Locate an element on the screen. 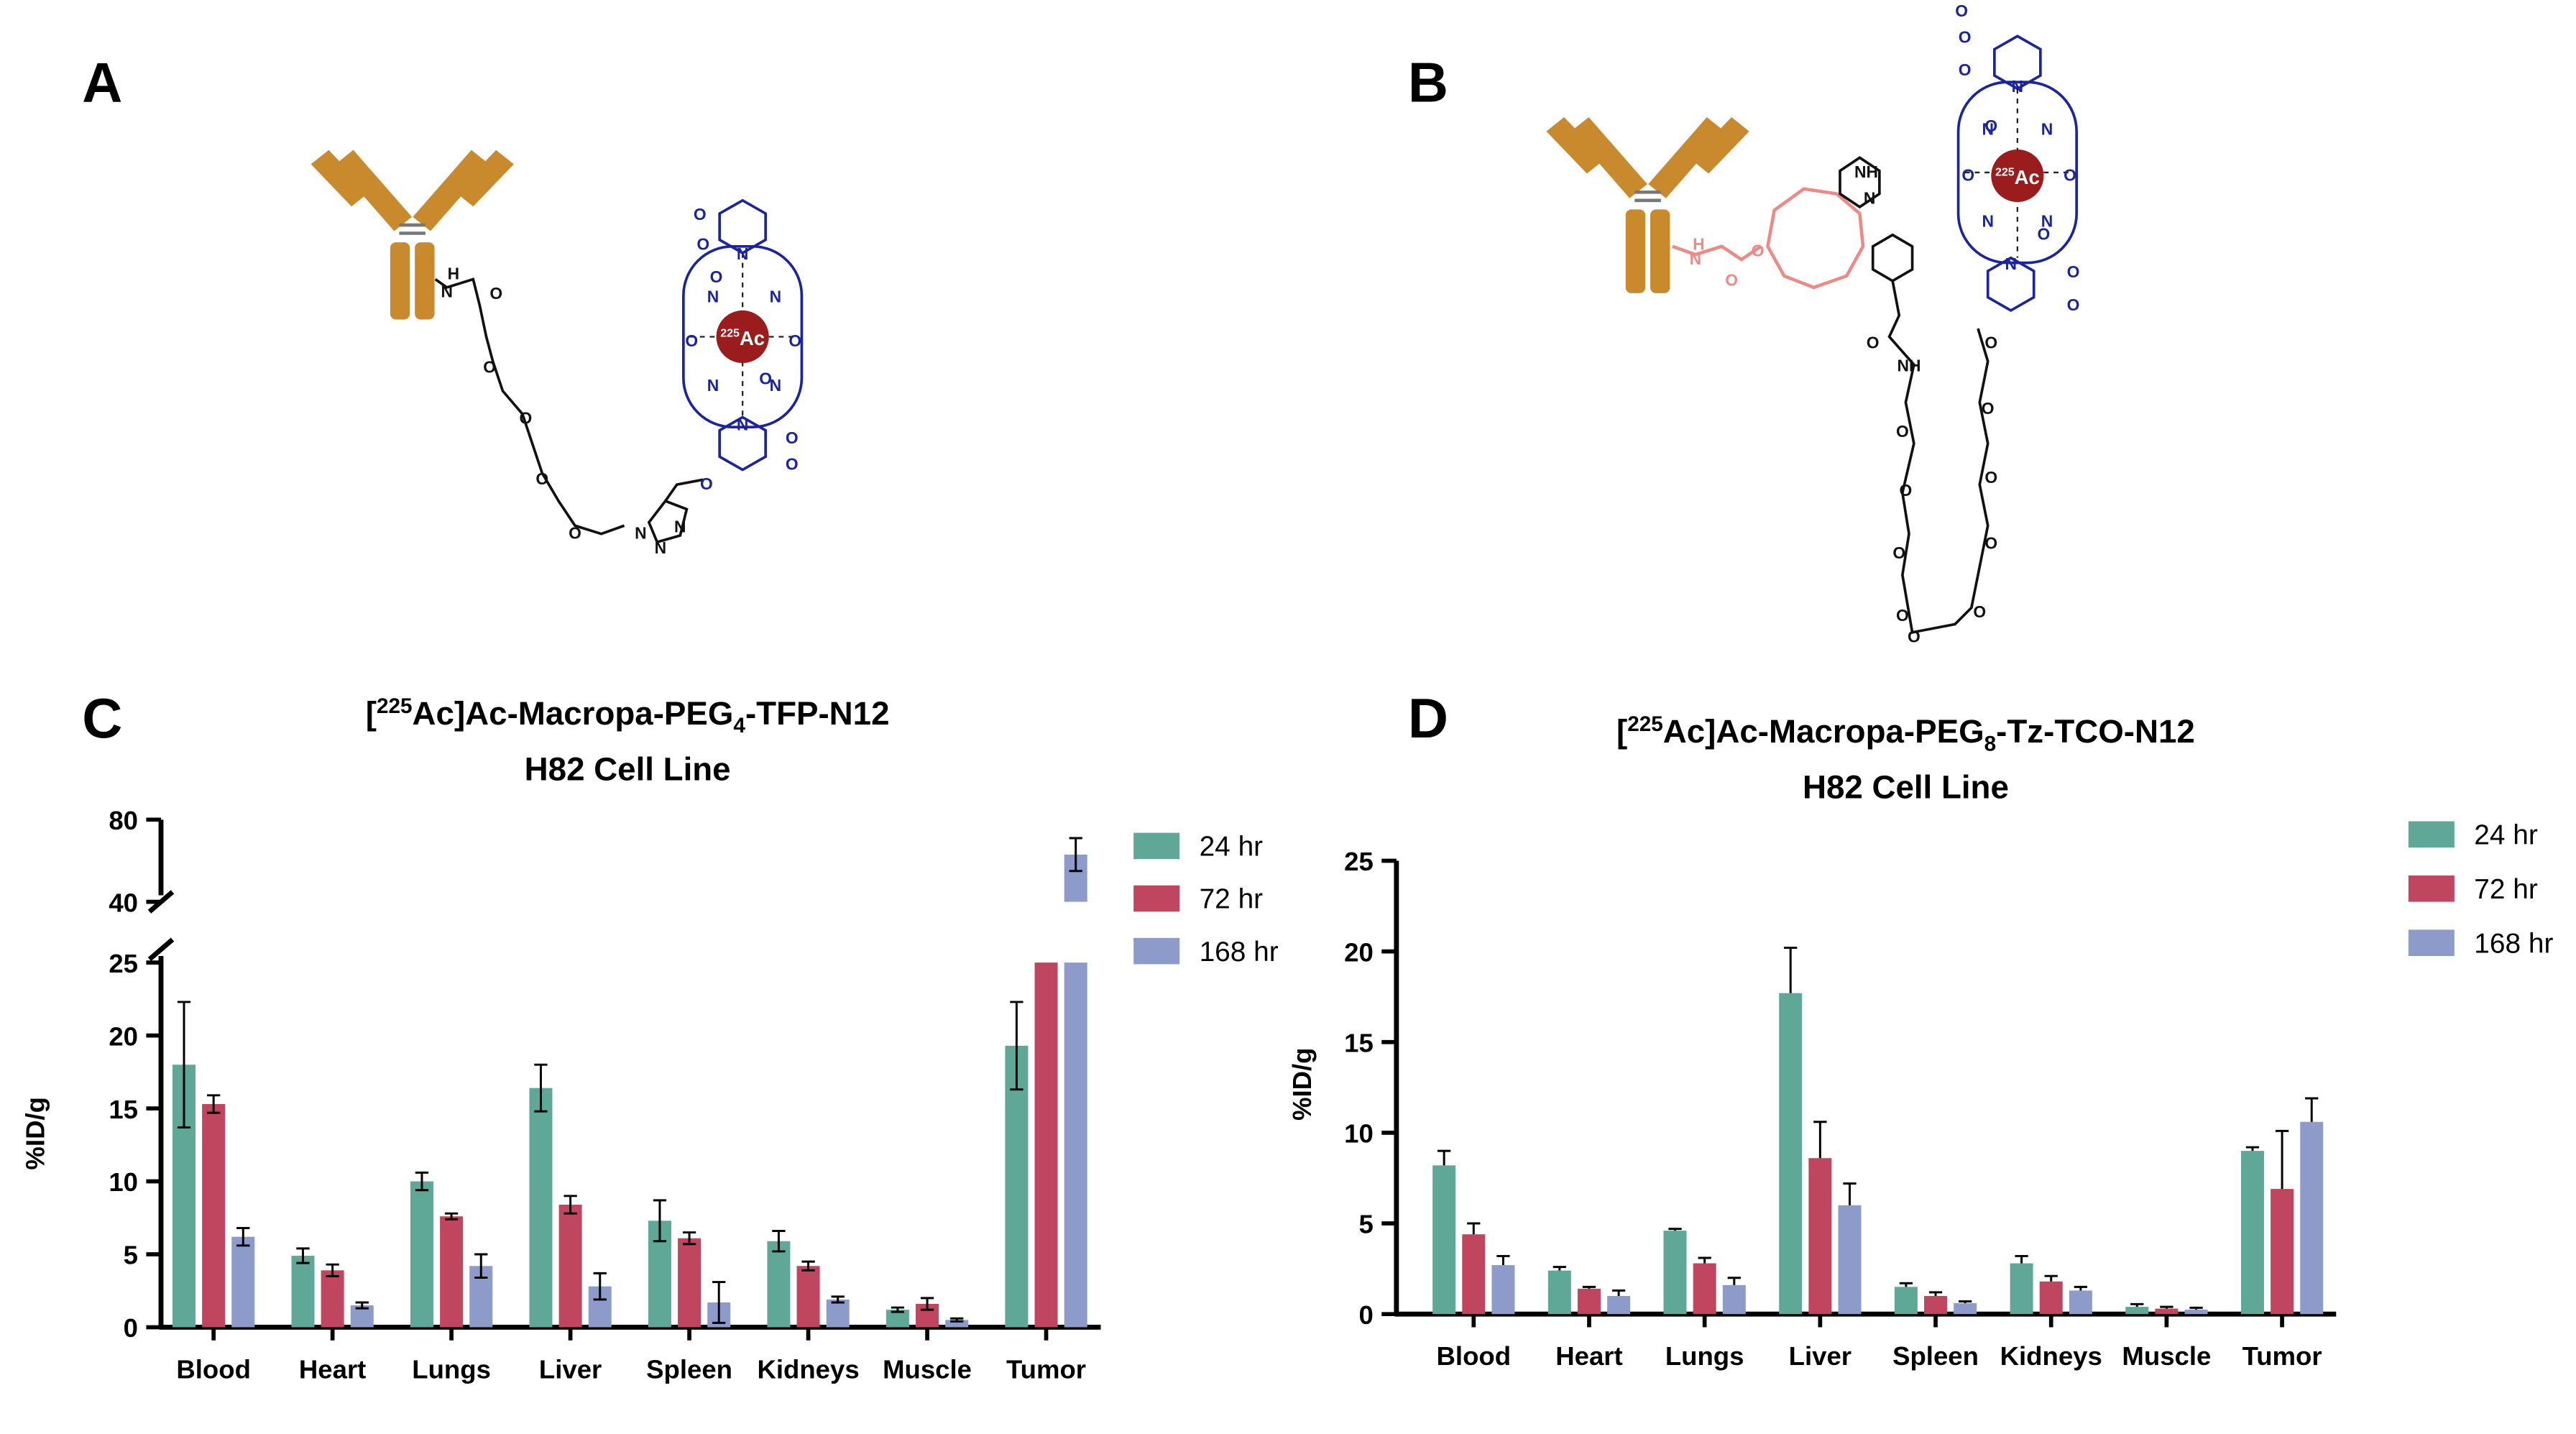  atom-label: H is located at coordinates (454, 273).